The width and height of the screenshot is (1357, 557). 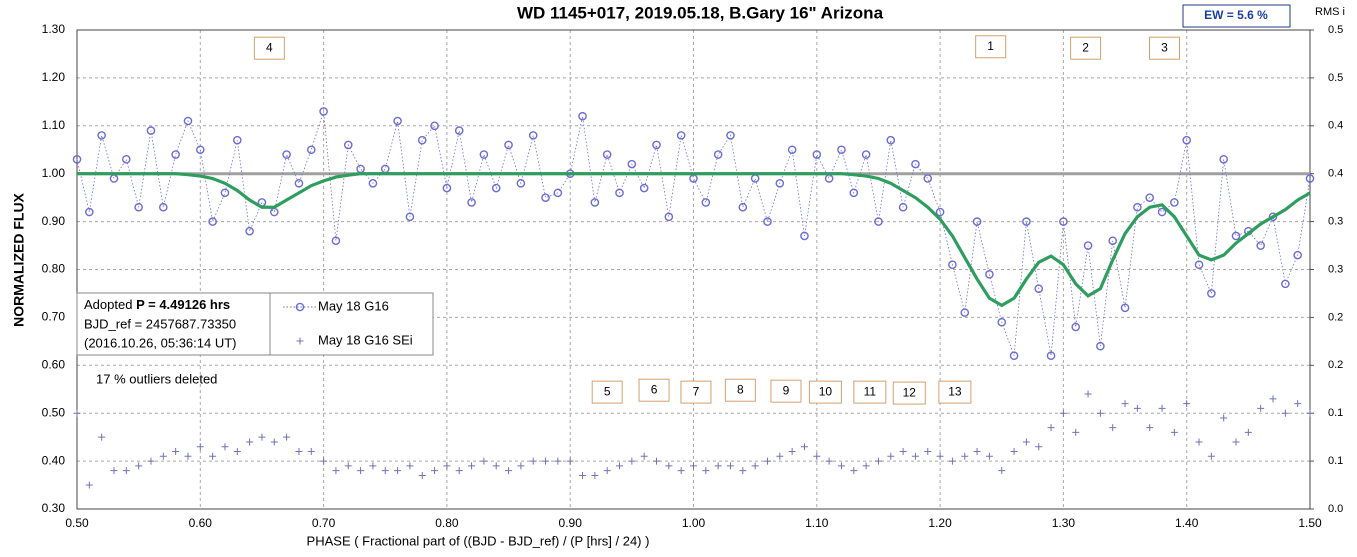 What do you see at coordinates (157, 304) in the screenshot?
I see `info-line: Adopted P = 4.49126 hrs` at bounding box center [157, 304].